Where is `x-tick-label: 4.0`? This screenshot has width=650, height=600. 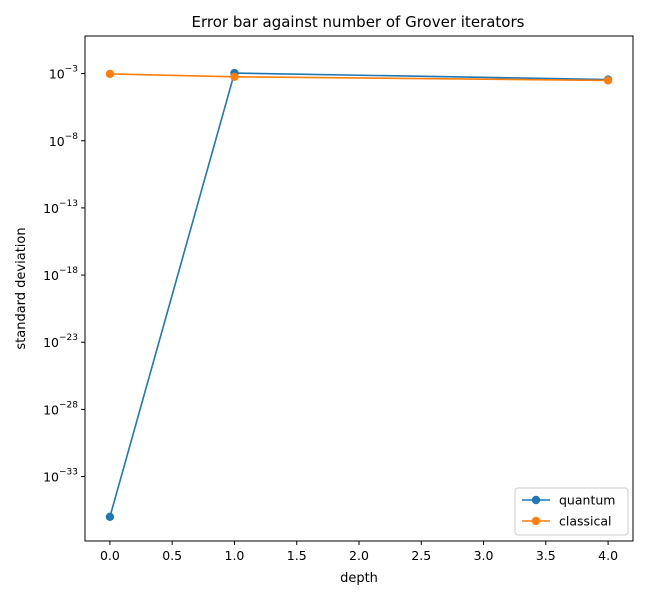
x-tick-label: 4.0 is located at coordinates (608, 555).